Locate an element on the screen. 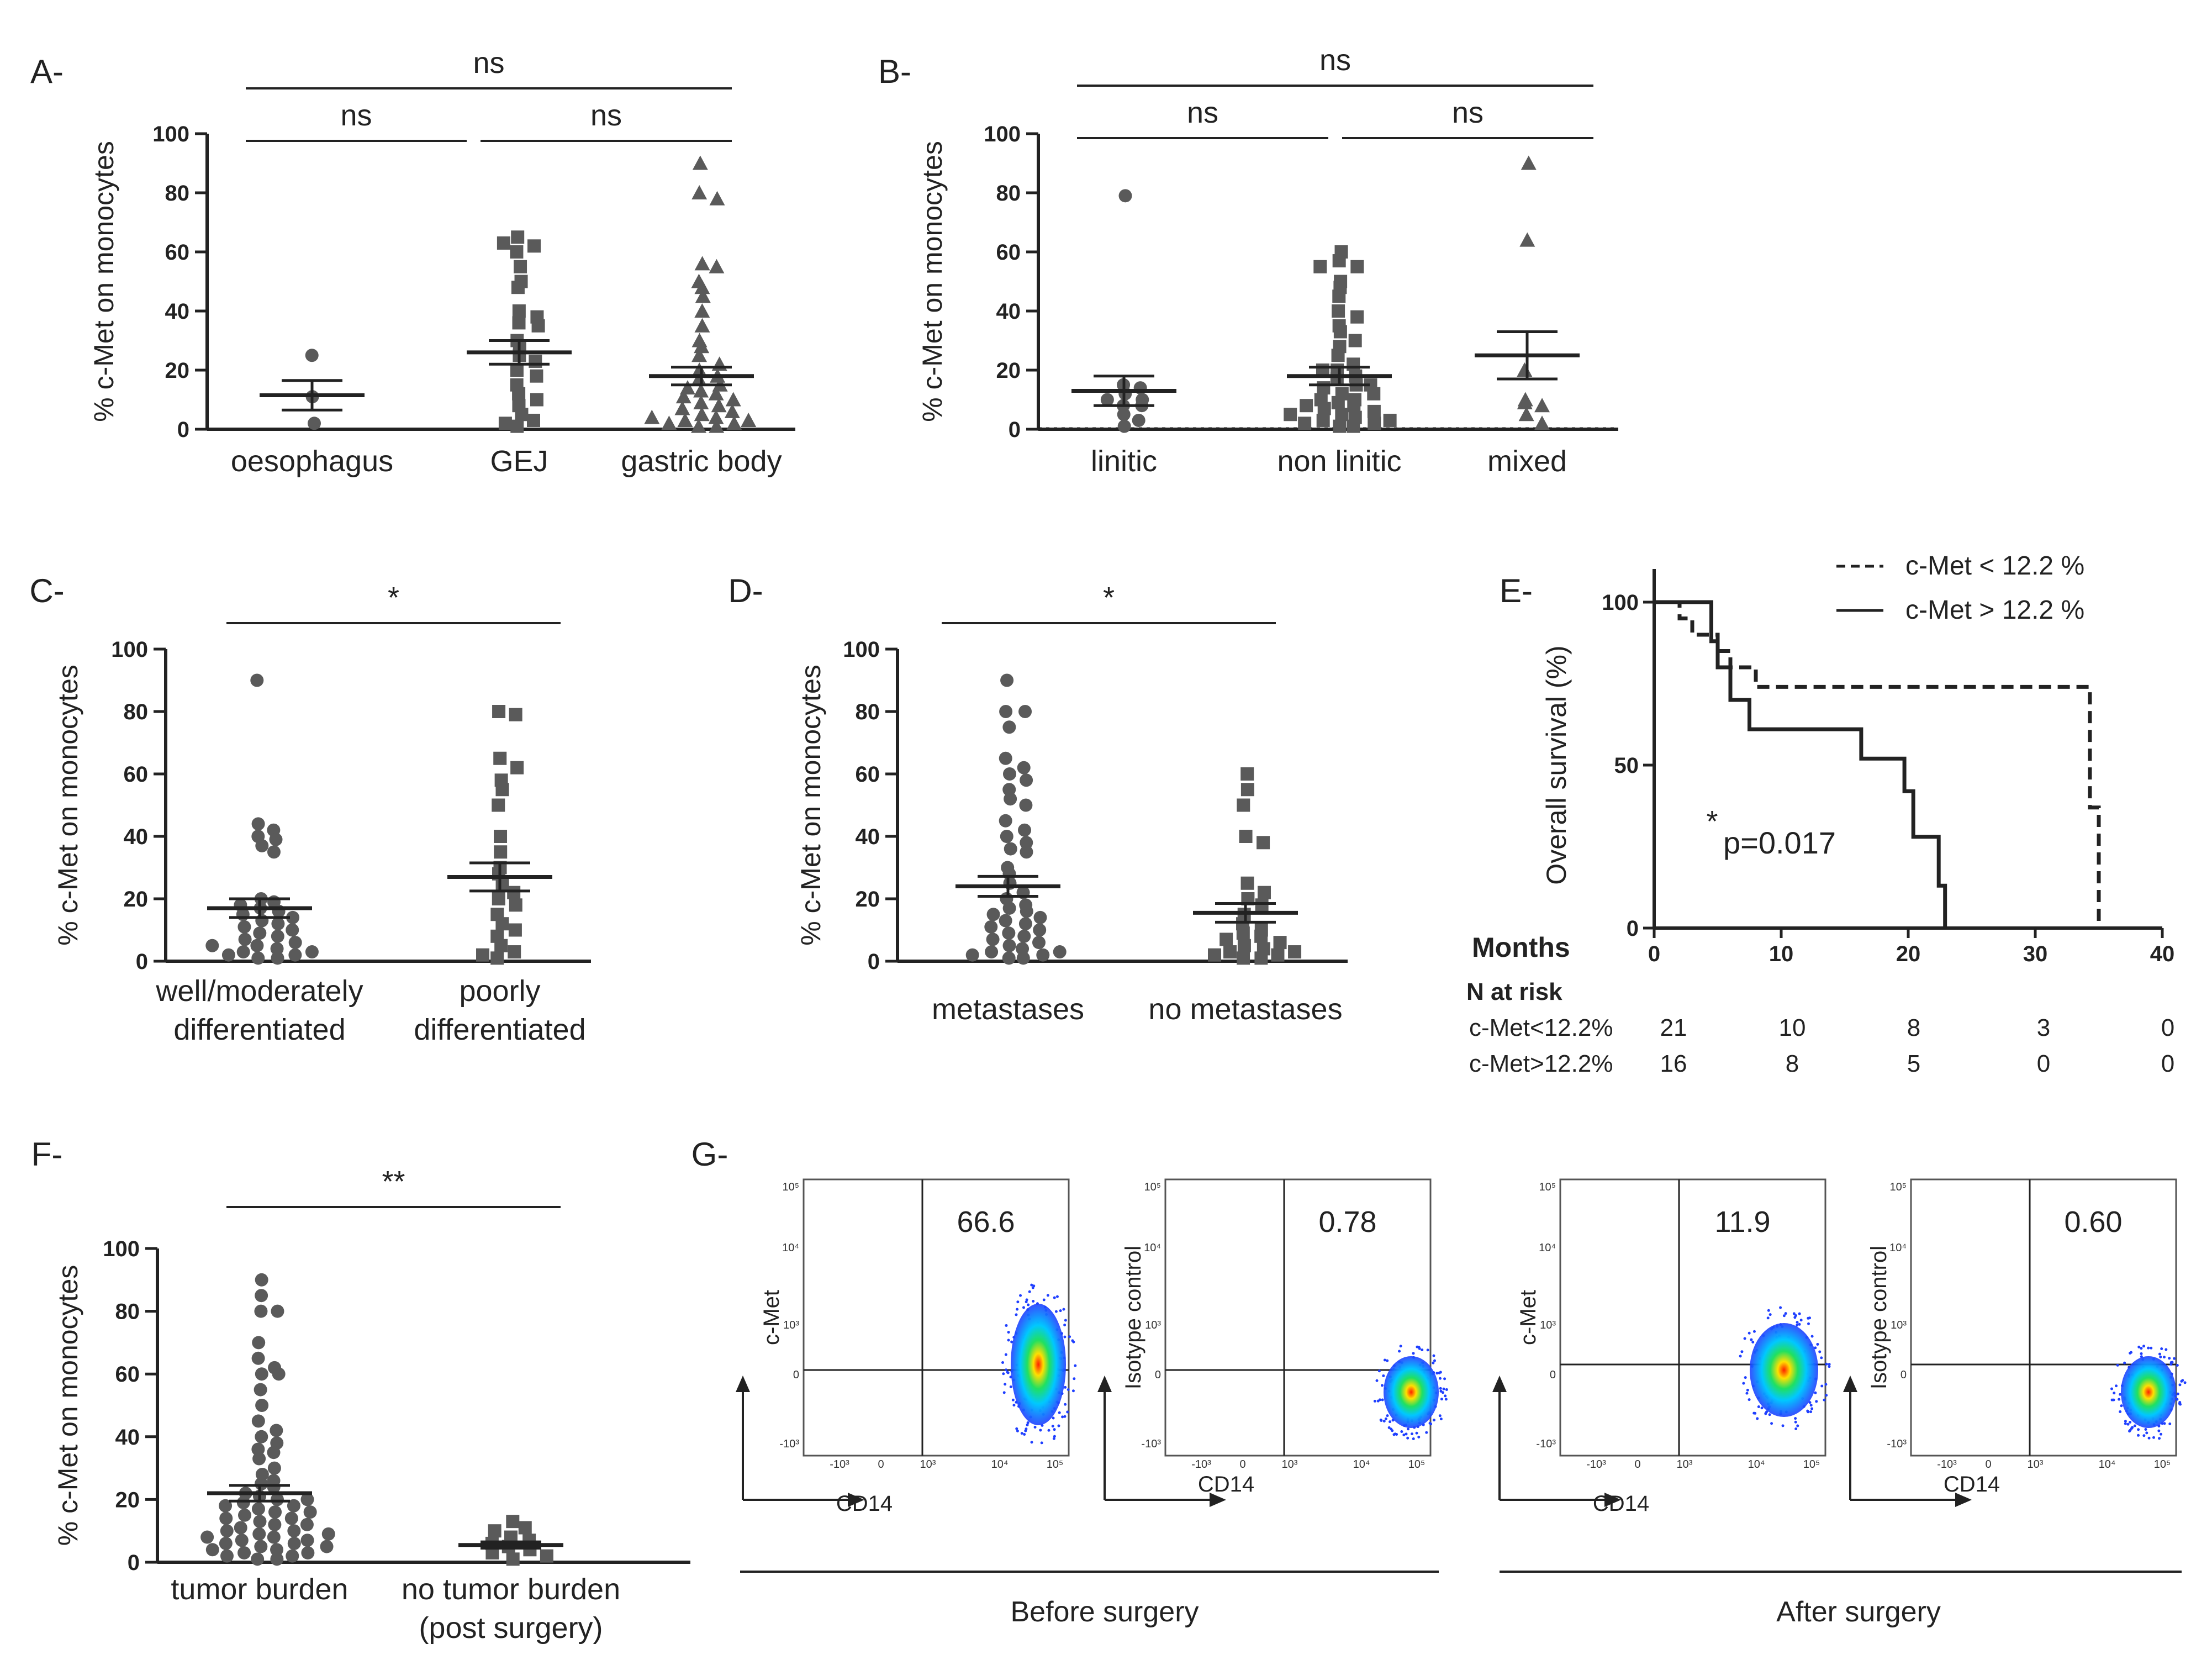 Image resolution: width=2212 pixels, height=1665 pixels. category-label: well/moderately is located at coordinates (259, 991).